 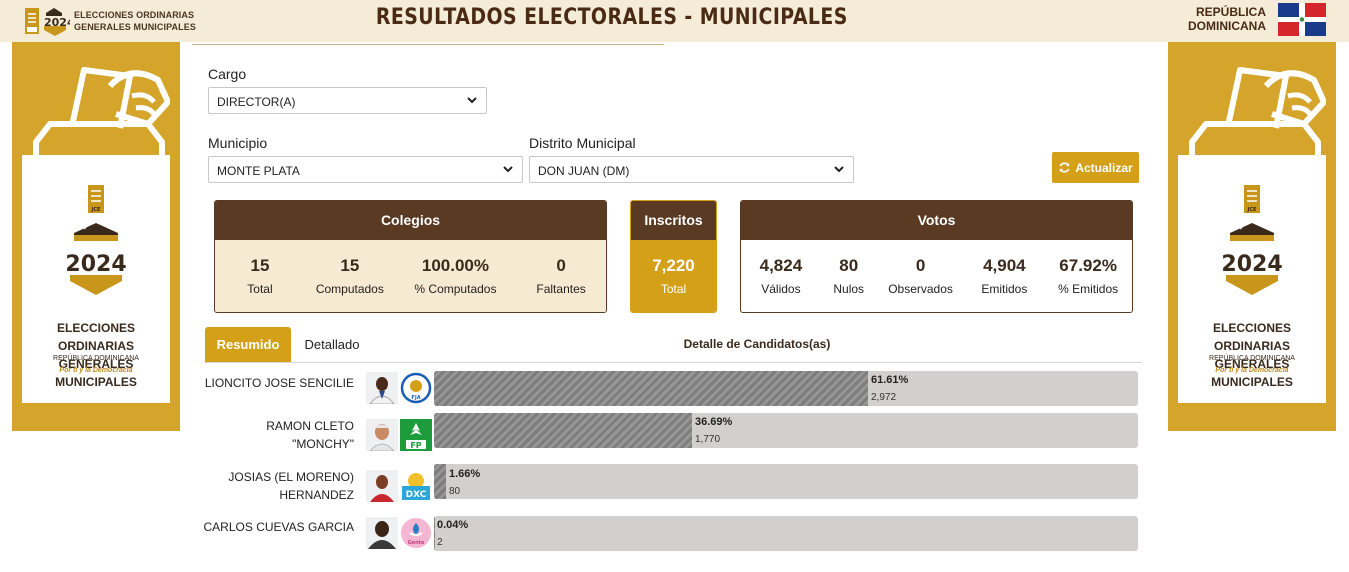 I want to click on vote-percent: 36.69%, so click(x=714, y=422).